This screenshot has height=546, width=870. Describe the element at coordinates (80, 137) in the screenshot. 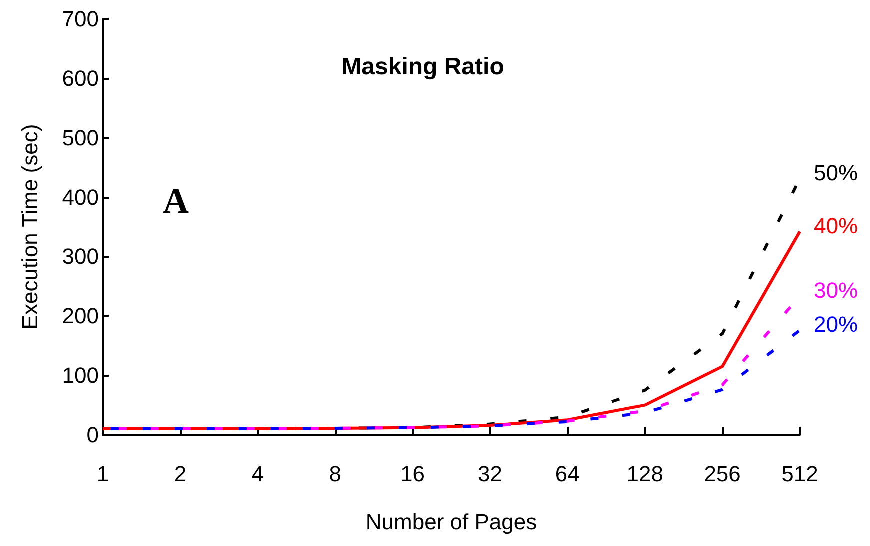

I see `y-tick-label: 500` at that location.